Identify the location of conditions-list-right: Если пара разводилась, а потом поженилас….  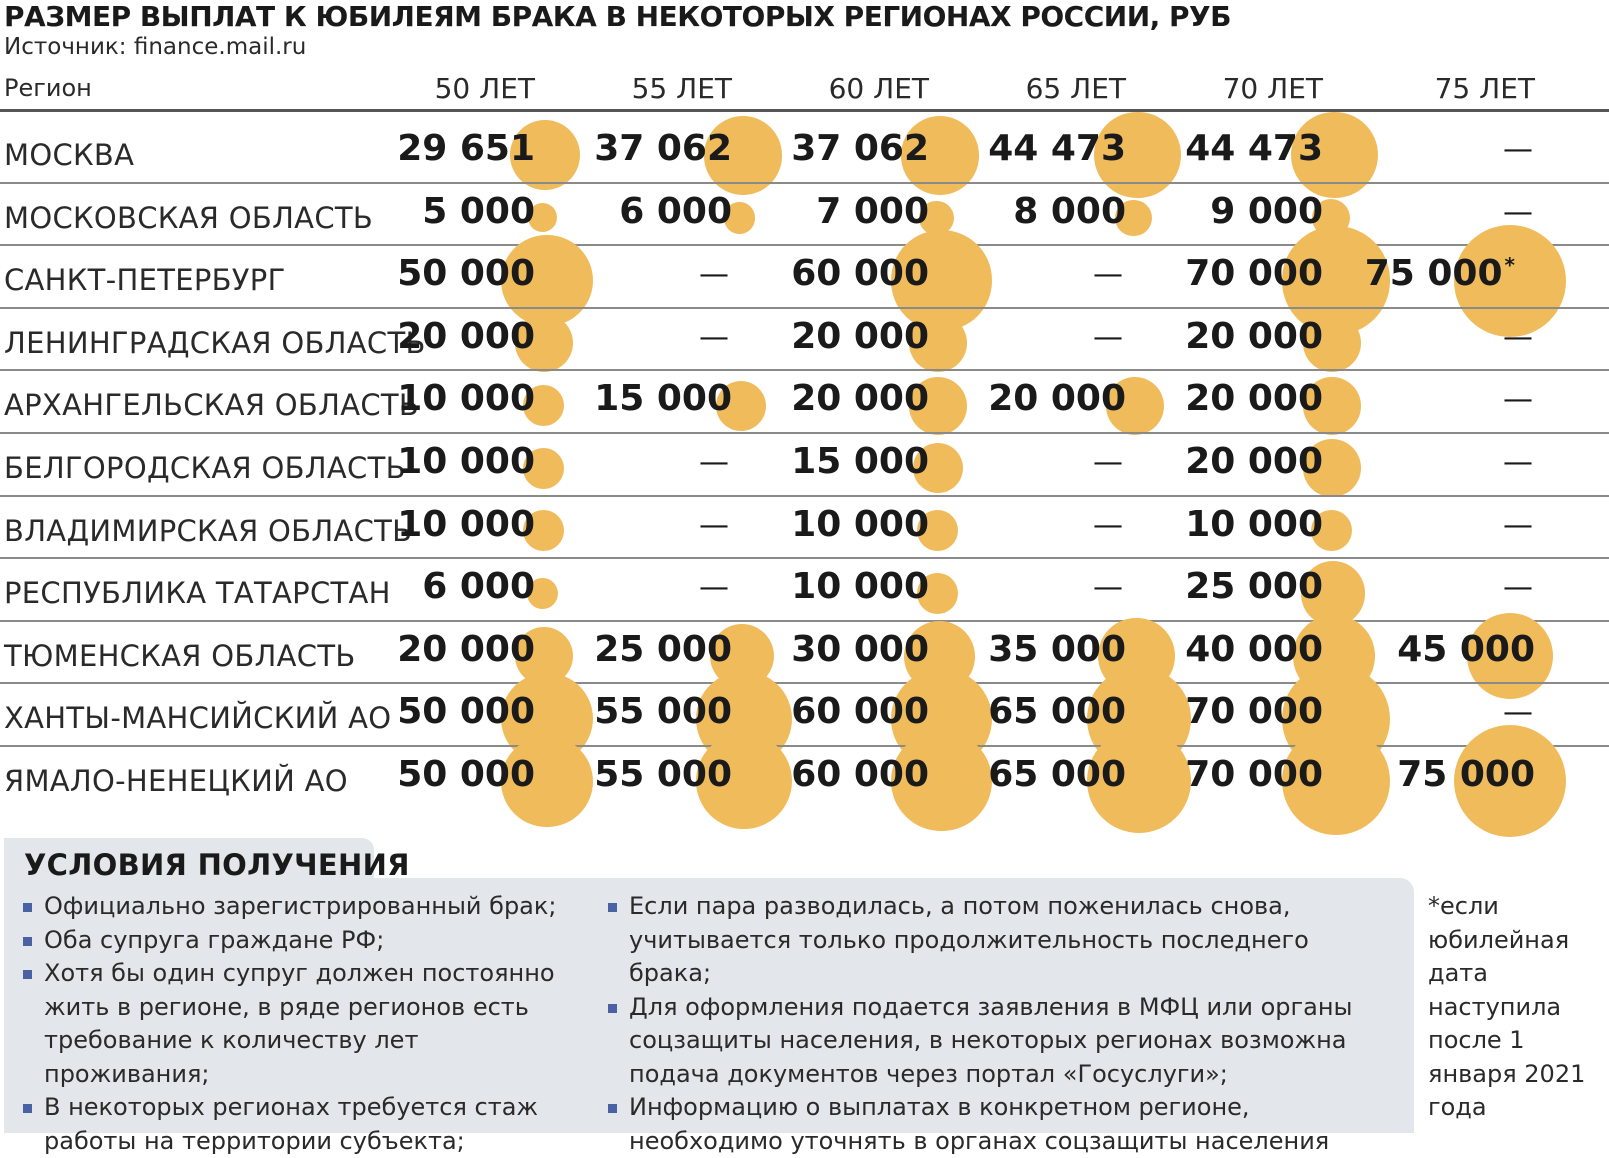
(995, 1024).